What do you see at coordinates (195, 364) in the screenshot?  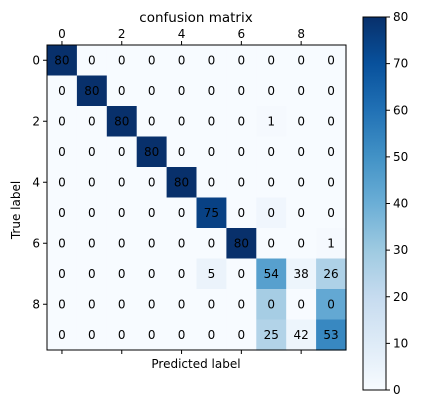 I see `x-axis-label: Predicted label` at bounding box center [195, 364].